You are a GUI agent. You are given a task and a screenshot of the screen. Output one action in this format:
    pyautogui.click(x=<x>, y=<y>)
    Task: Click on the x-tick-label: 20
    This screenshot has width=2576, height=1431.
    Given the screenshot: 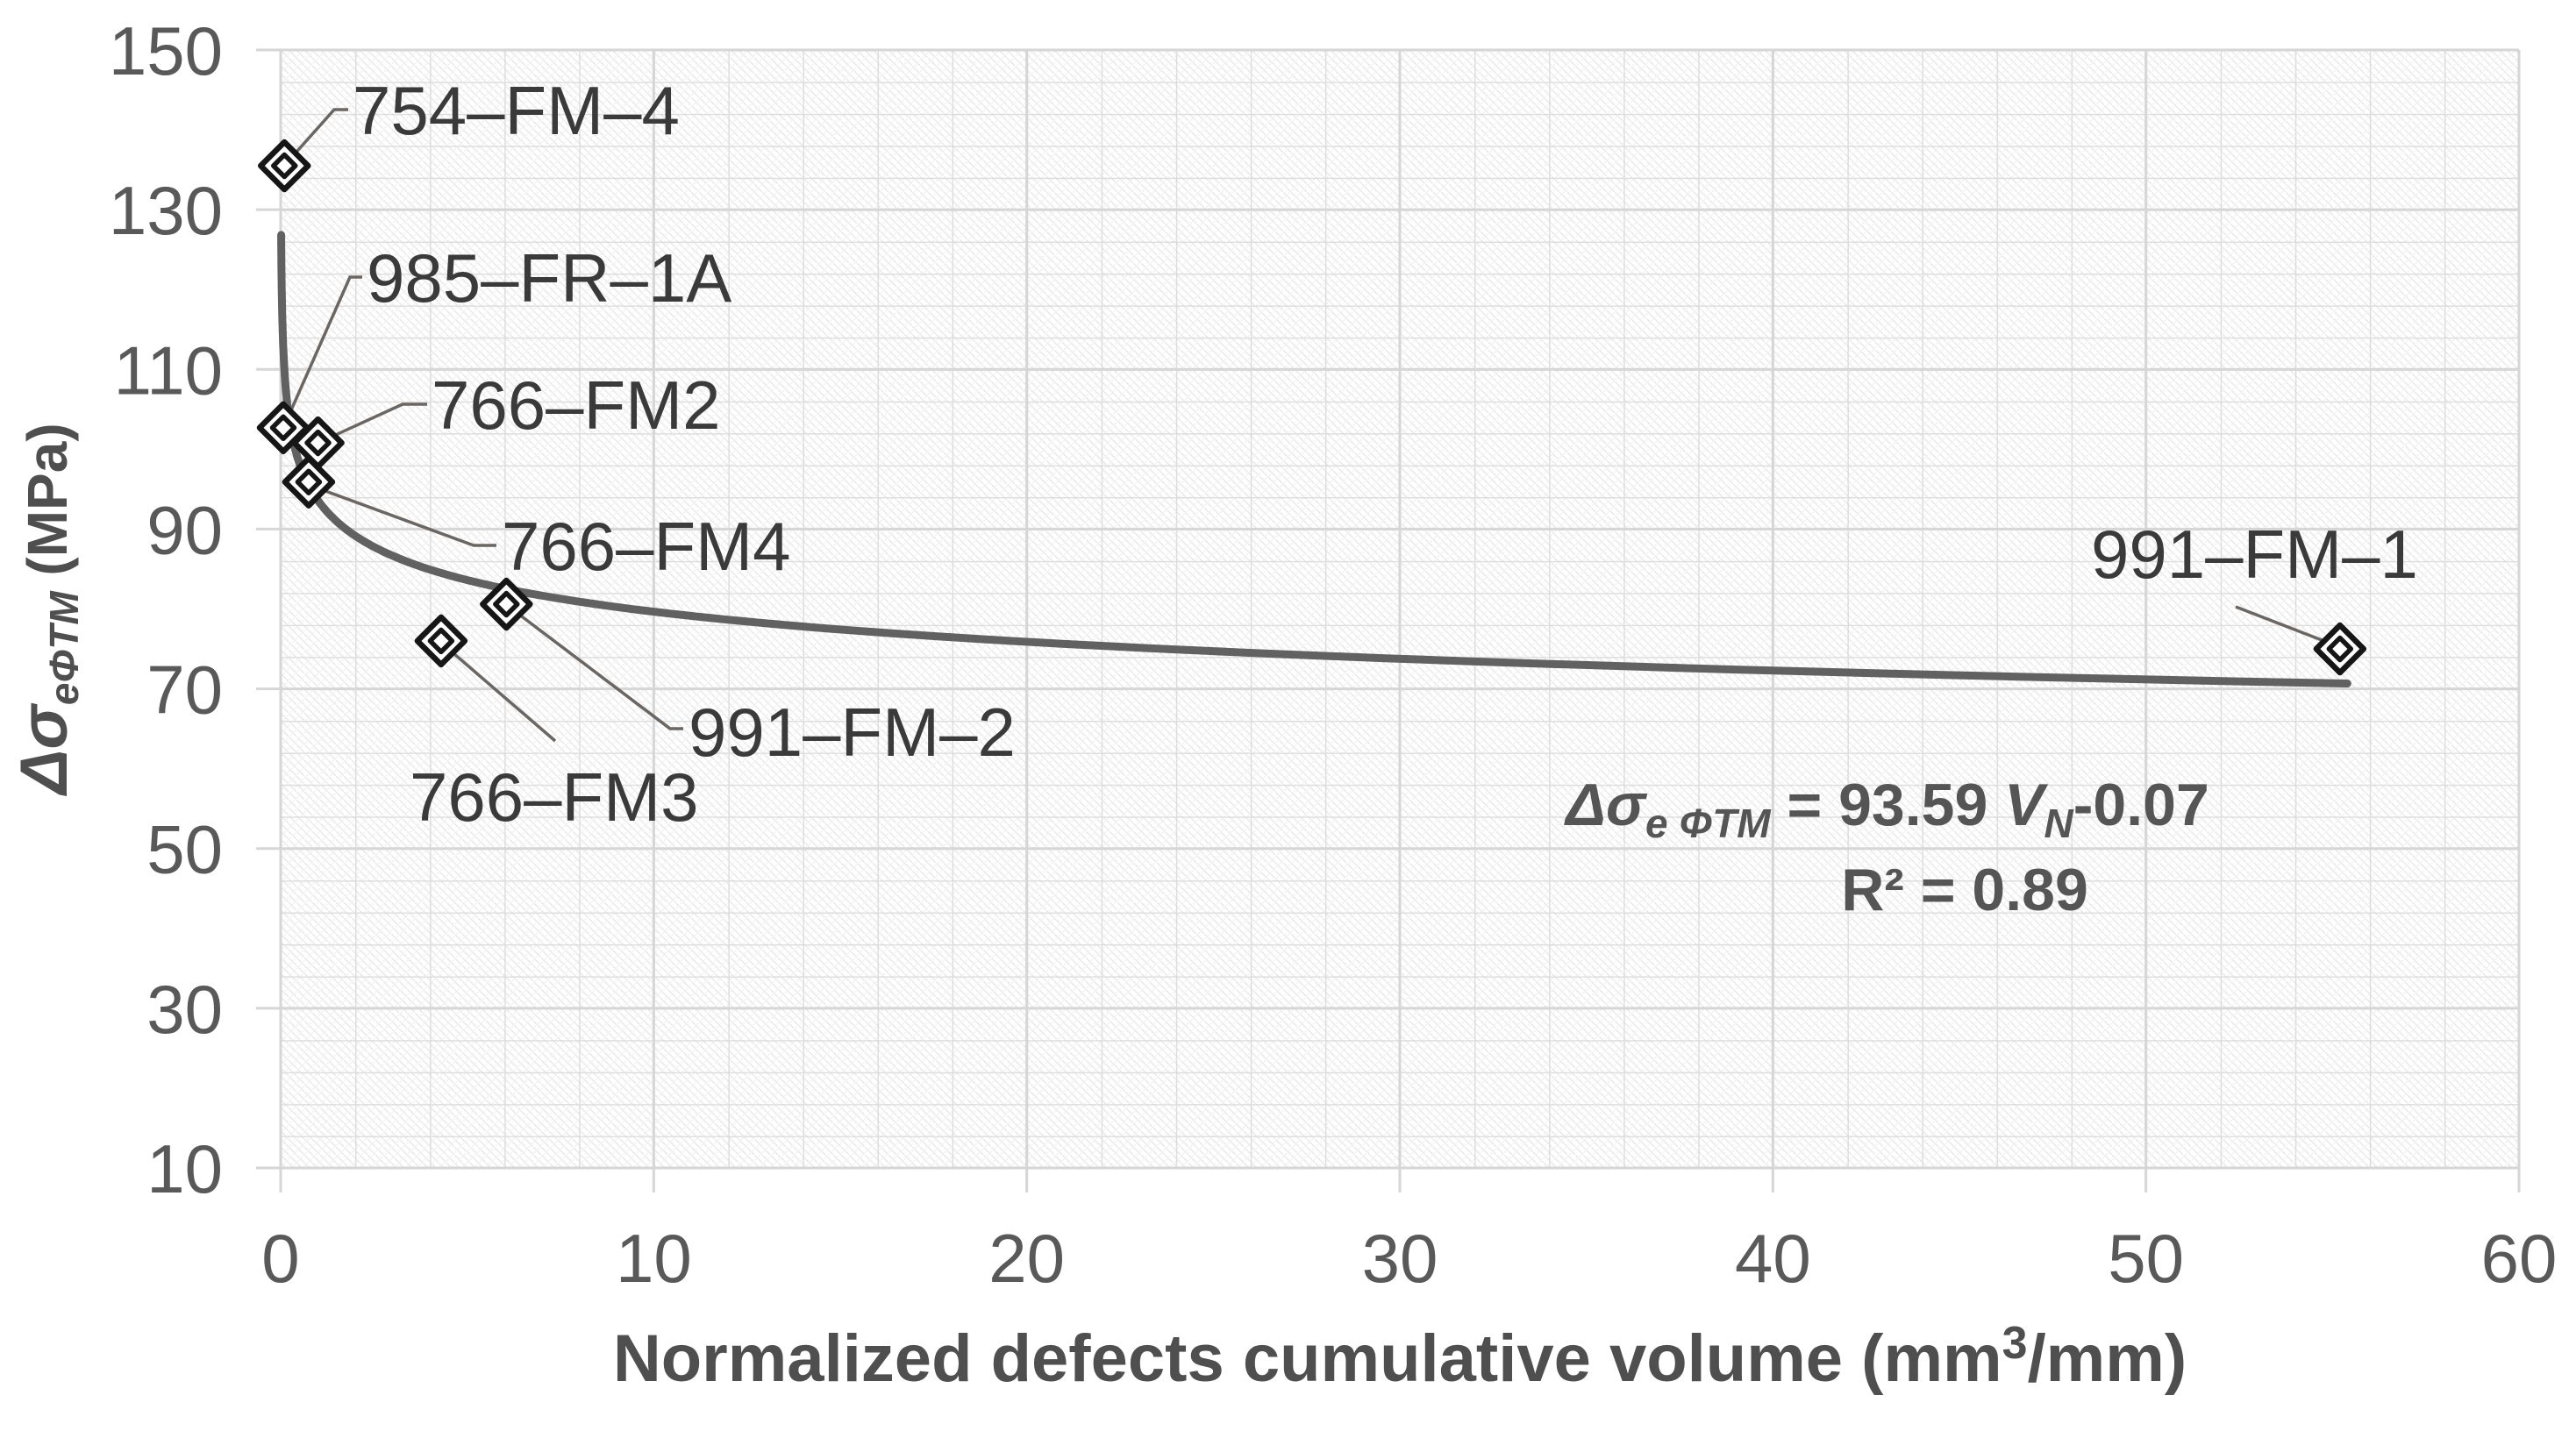 What is the action you would take?
    pyautogui.click(x=1026, y=1258)
    